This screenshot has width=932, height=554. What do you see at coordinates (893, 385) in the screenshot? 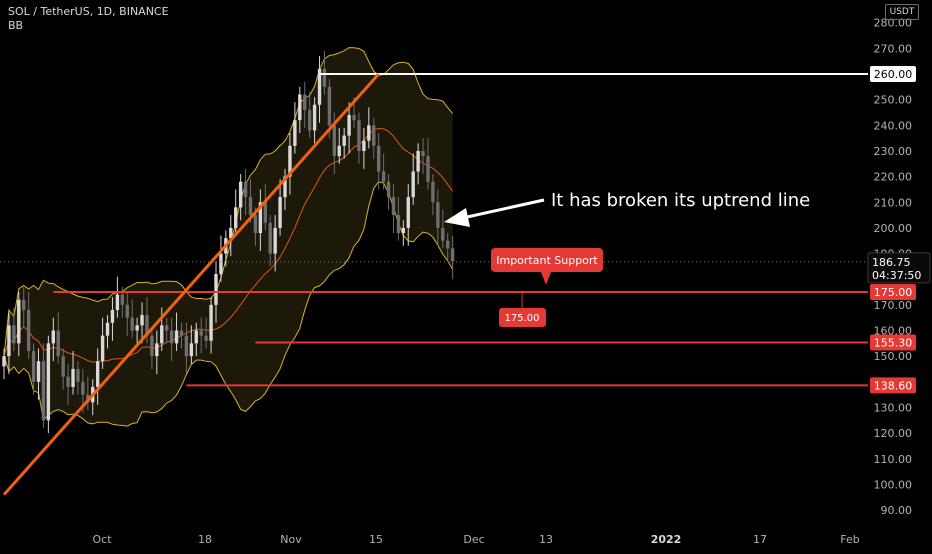
I see `price-level-tag-label: 138.60` at bounding box center [893, 385].